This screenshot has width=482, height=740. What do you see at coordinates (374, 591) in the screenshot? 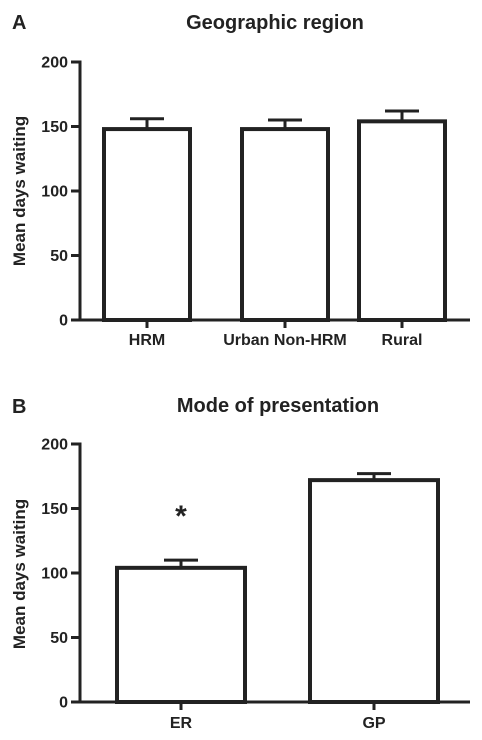
I see `panel-b-bar-gp` at bounding box center [374, 591].